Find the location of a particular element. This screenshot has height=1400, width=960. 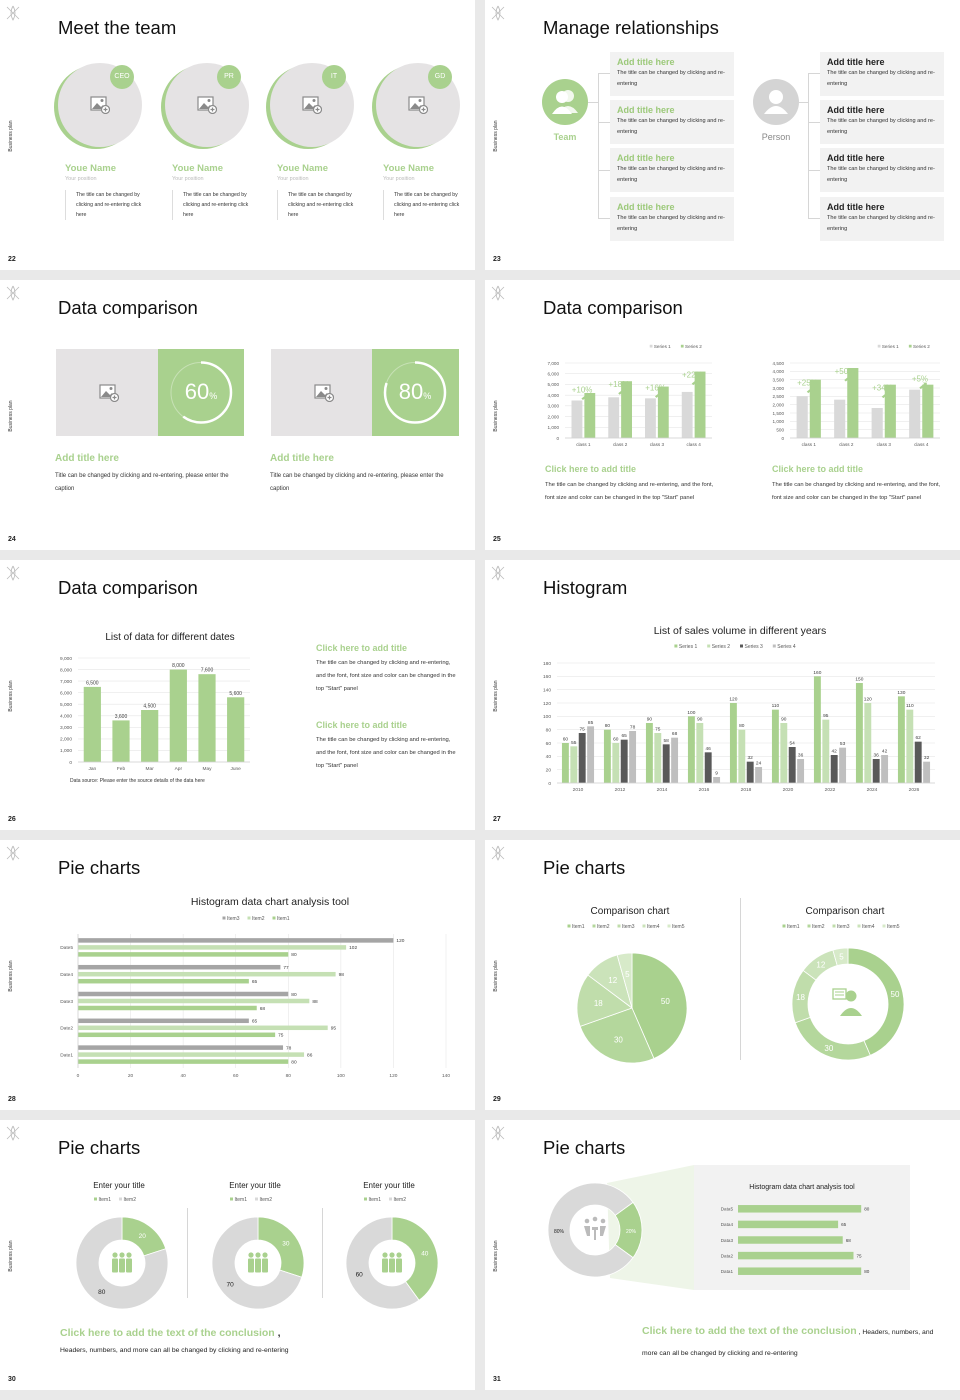

person-head is located at coordinates (258, 1255).